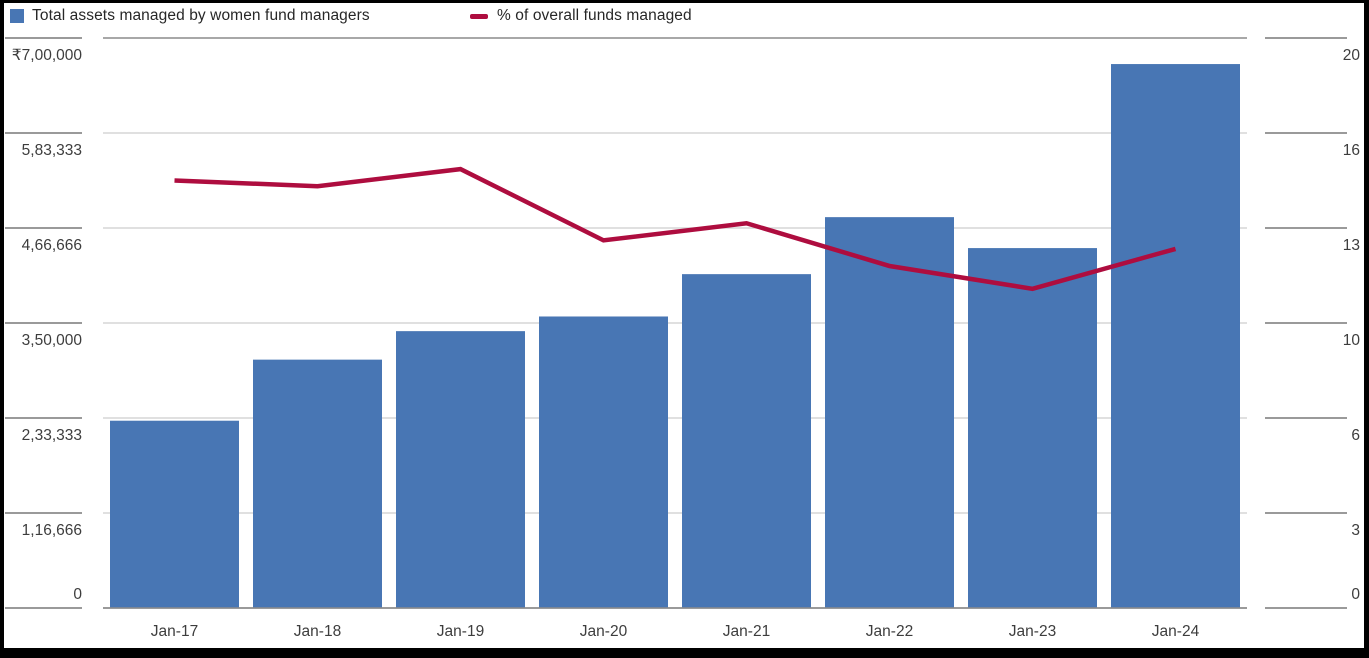  I want to click on left-axis-label: 2,33,333, so click(52, 435).